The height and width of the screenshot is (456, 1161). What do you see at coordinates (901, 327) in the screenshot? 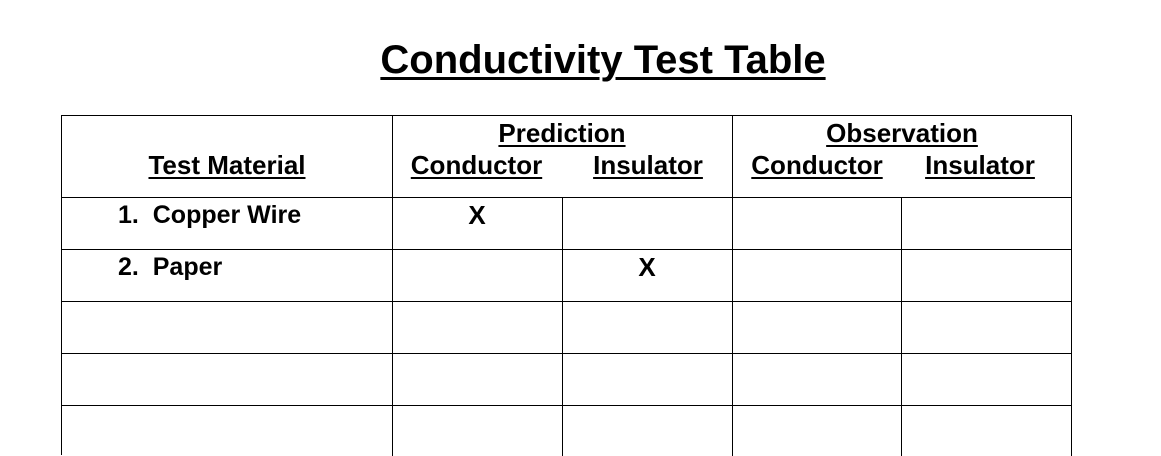
I see `column-divider-obs-split` at bounding box center [901, 327].